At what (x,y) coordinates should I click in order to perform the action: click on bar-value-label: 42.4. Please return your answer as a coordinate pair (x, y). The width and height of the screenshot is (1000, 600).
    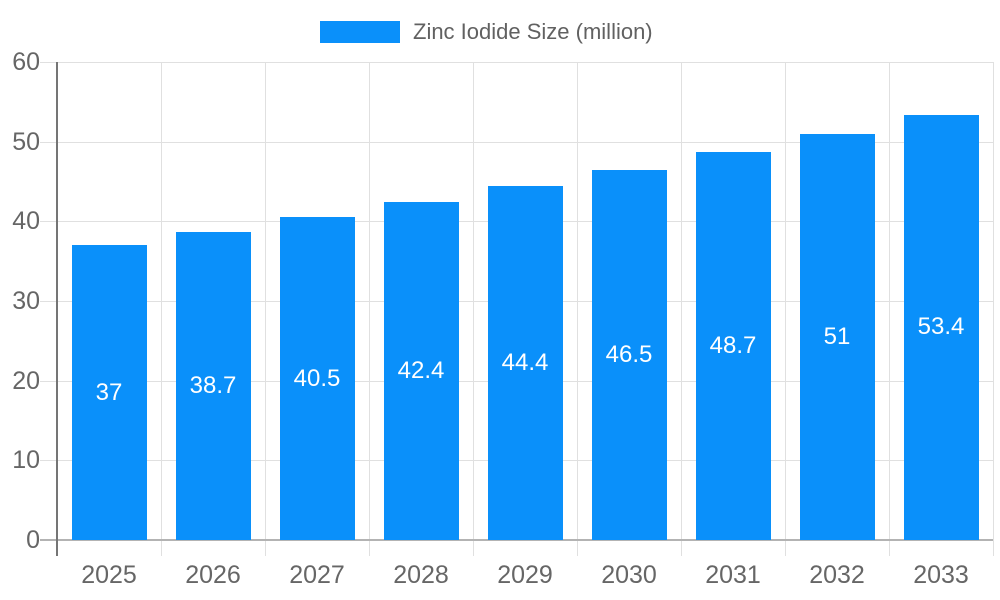
    Looking at the image, I should click on (421, 371).